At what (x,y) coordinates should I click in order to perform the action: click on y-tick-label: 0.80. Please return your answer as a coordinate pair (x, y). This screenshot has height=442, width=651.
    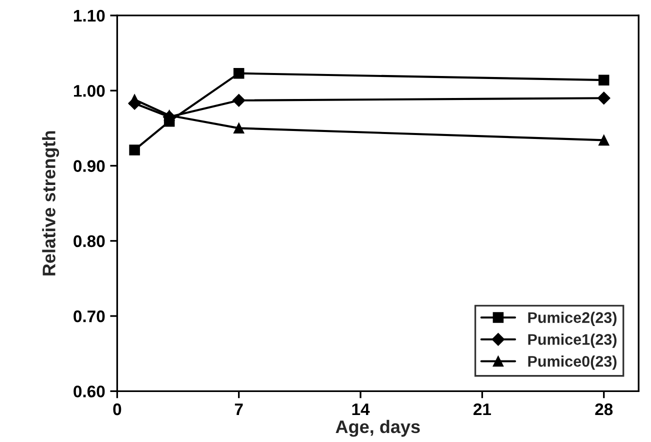
    Looking at the image, I should click on (89, 241).